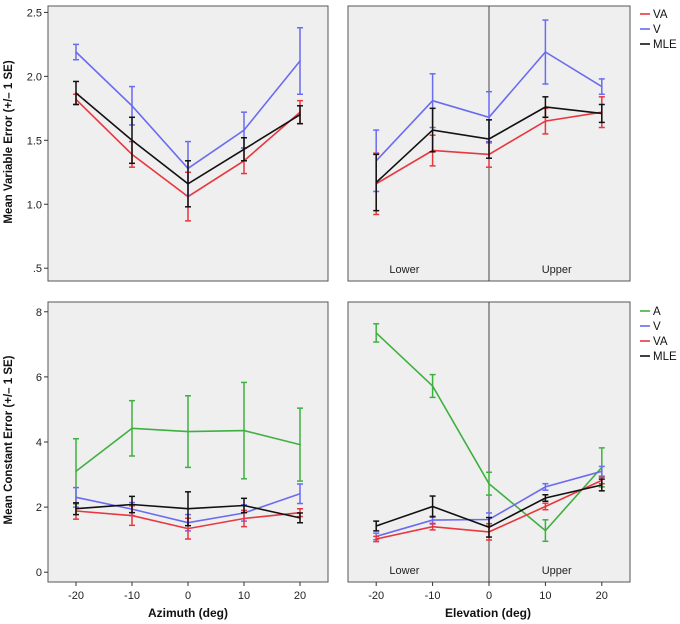 The image size is (680, 624). I want to click on legend: VA V MLE, so click(658, 30).